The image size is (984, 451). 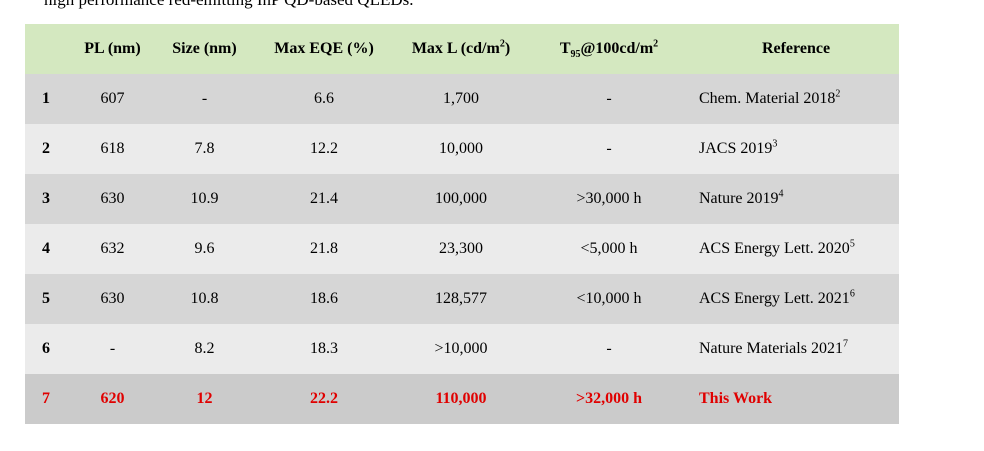 What do you see at coordinates (112, 148) in the screenshot?
I see `cell-pl: 618` at bounding box center [112, 148].